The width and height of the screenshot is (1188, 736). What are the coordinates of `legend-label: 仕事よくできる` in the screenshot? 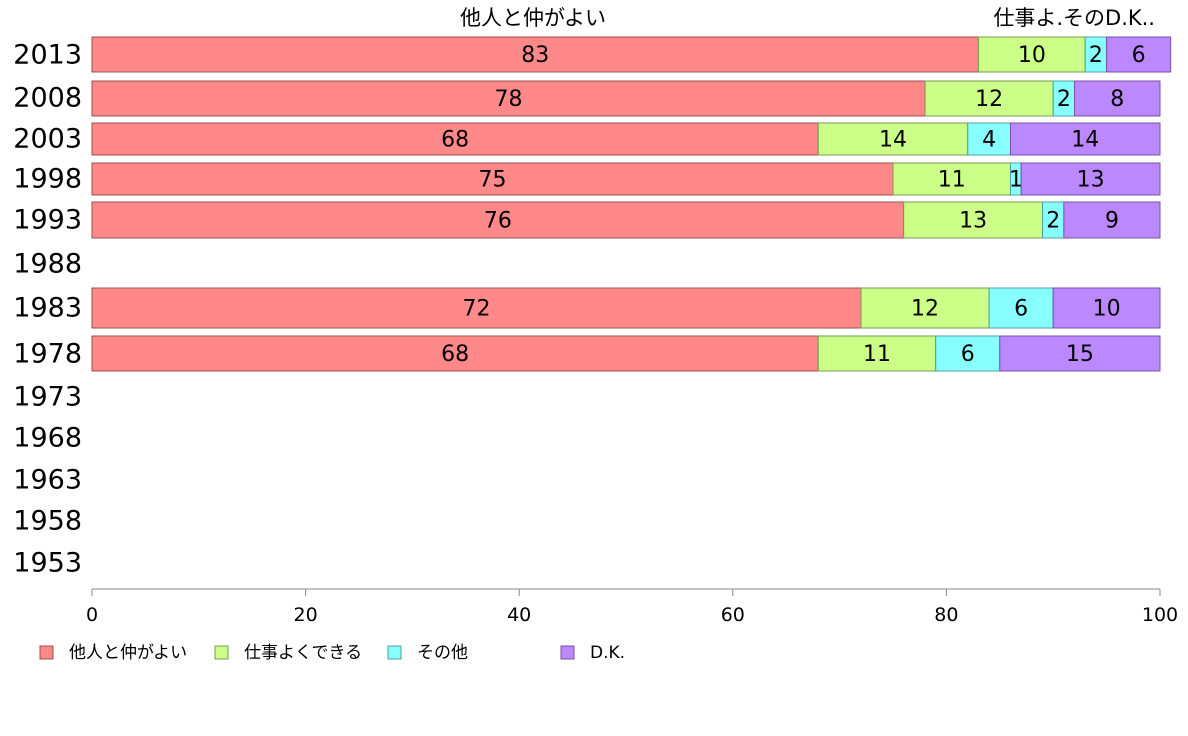 It's located at (303, 653).